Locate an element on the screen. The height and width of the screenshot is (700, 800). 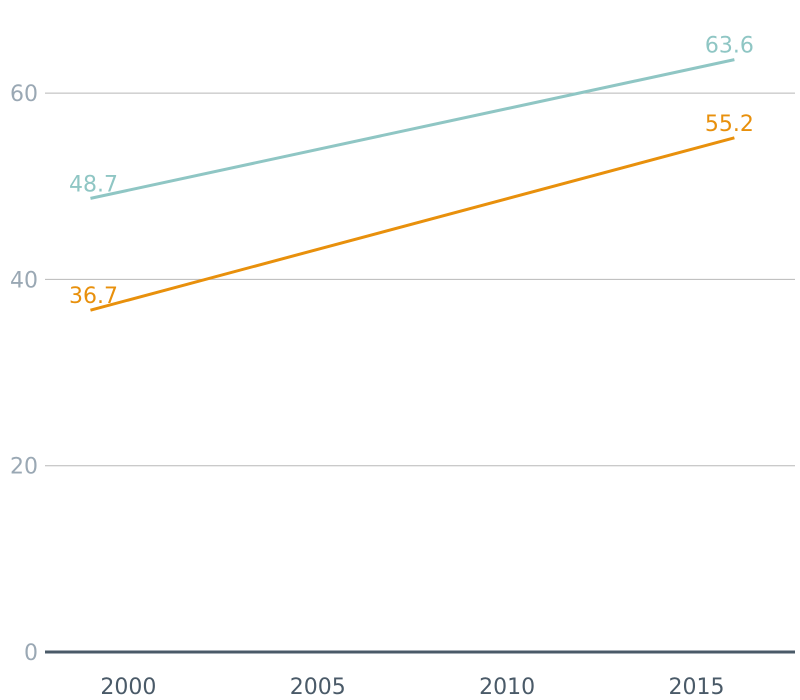
x-tick-label-2010: 2010 is located at coordinates (507, 687).